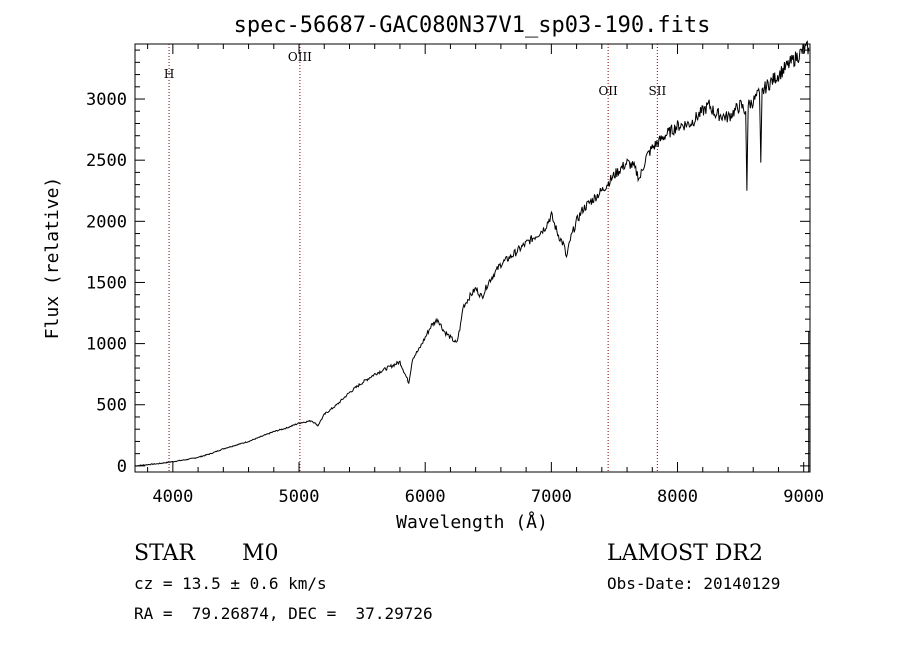 The width and height of the screenshot is (900, 649). Describe the element at coordinates (172, 497) in the screenshot. I see `x-tick-label: 4000` at that location.